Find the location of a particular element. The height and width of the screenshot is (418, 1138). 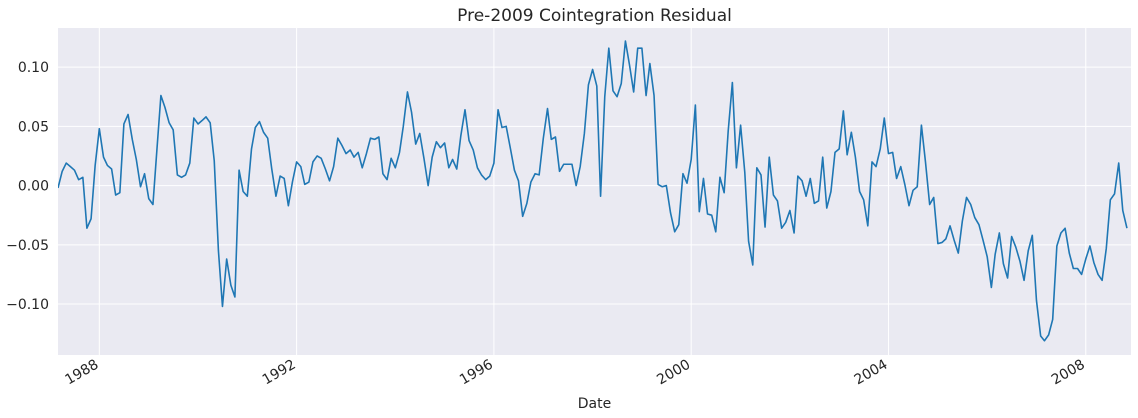

x-tick-label: 2008 is located at coordinates (1068, 373).